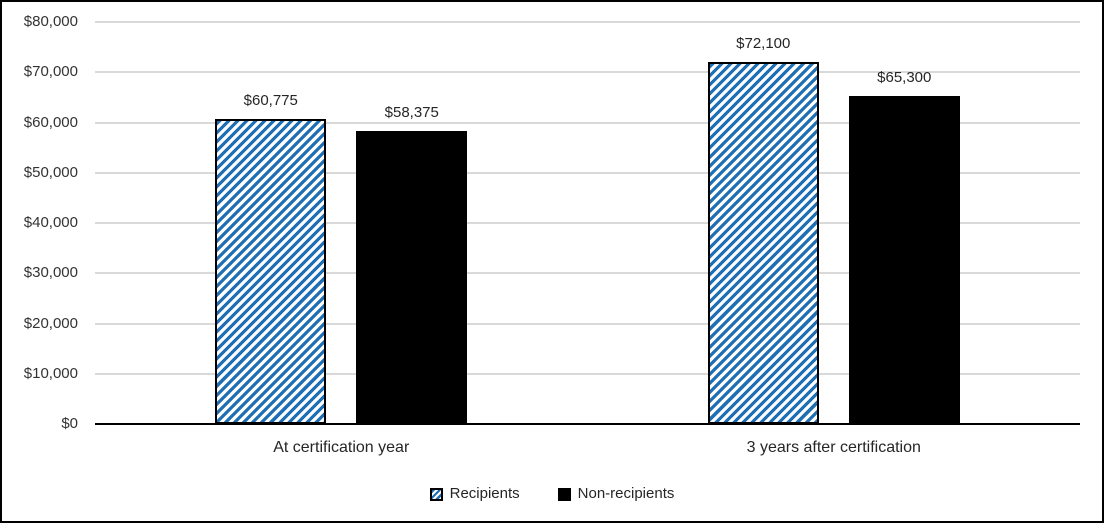 The image size is (1104, 523). I want to click on category-label-3-years-after-certification: 3 years after certification, so click(833, 447).